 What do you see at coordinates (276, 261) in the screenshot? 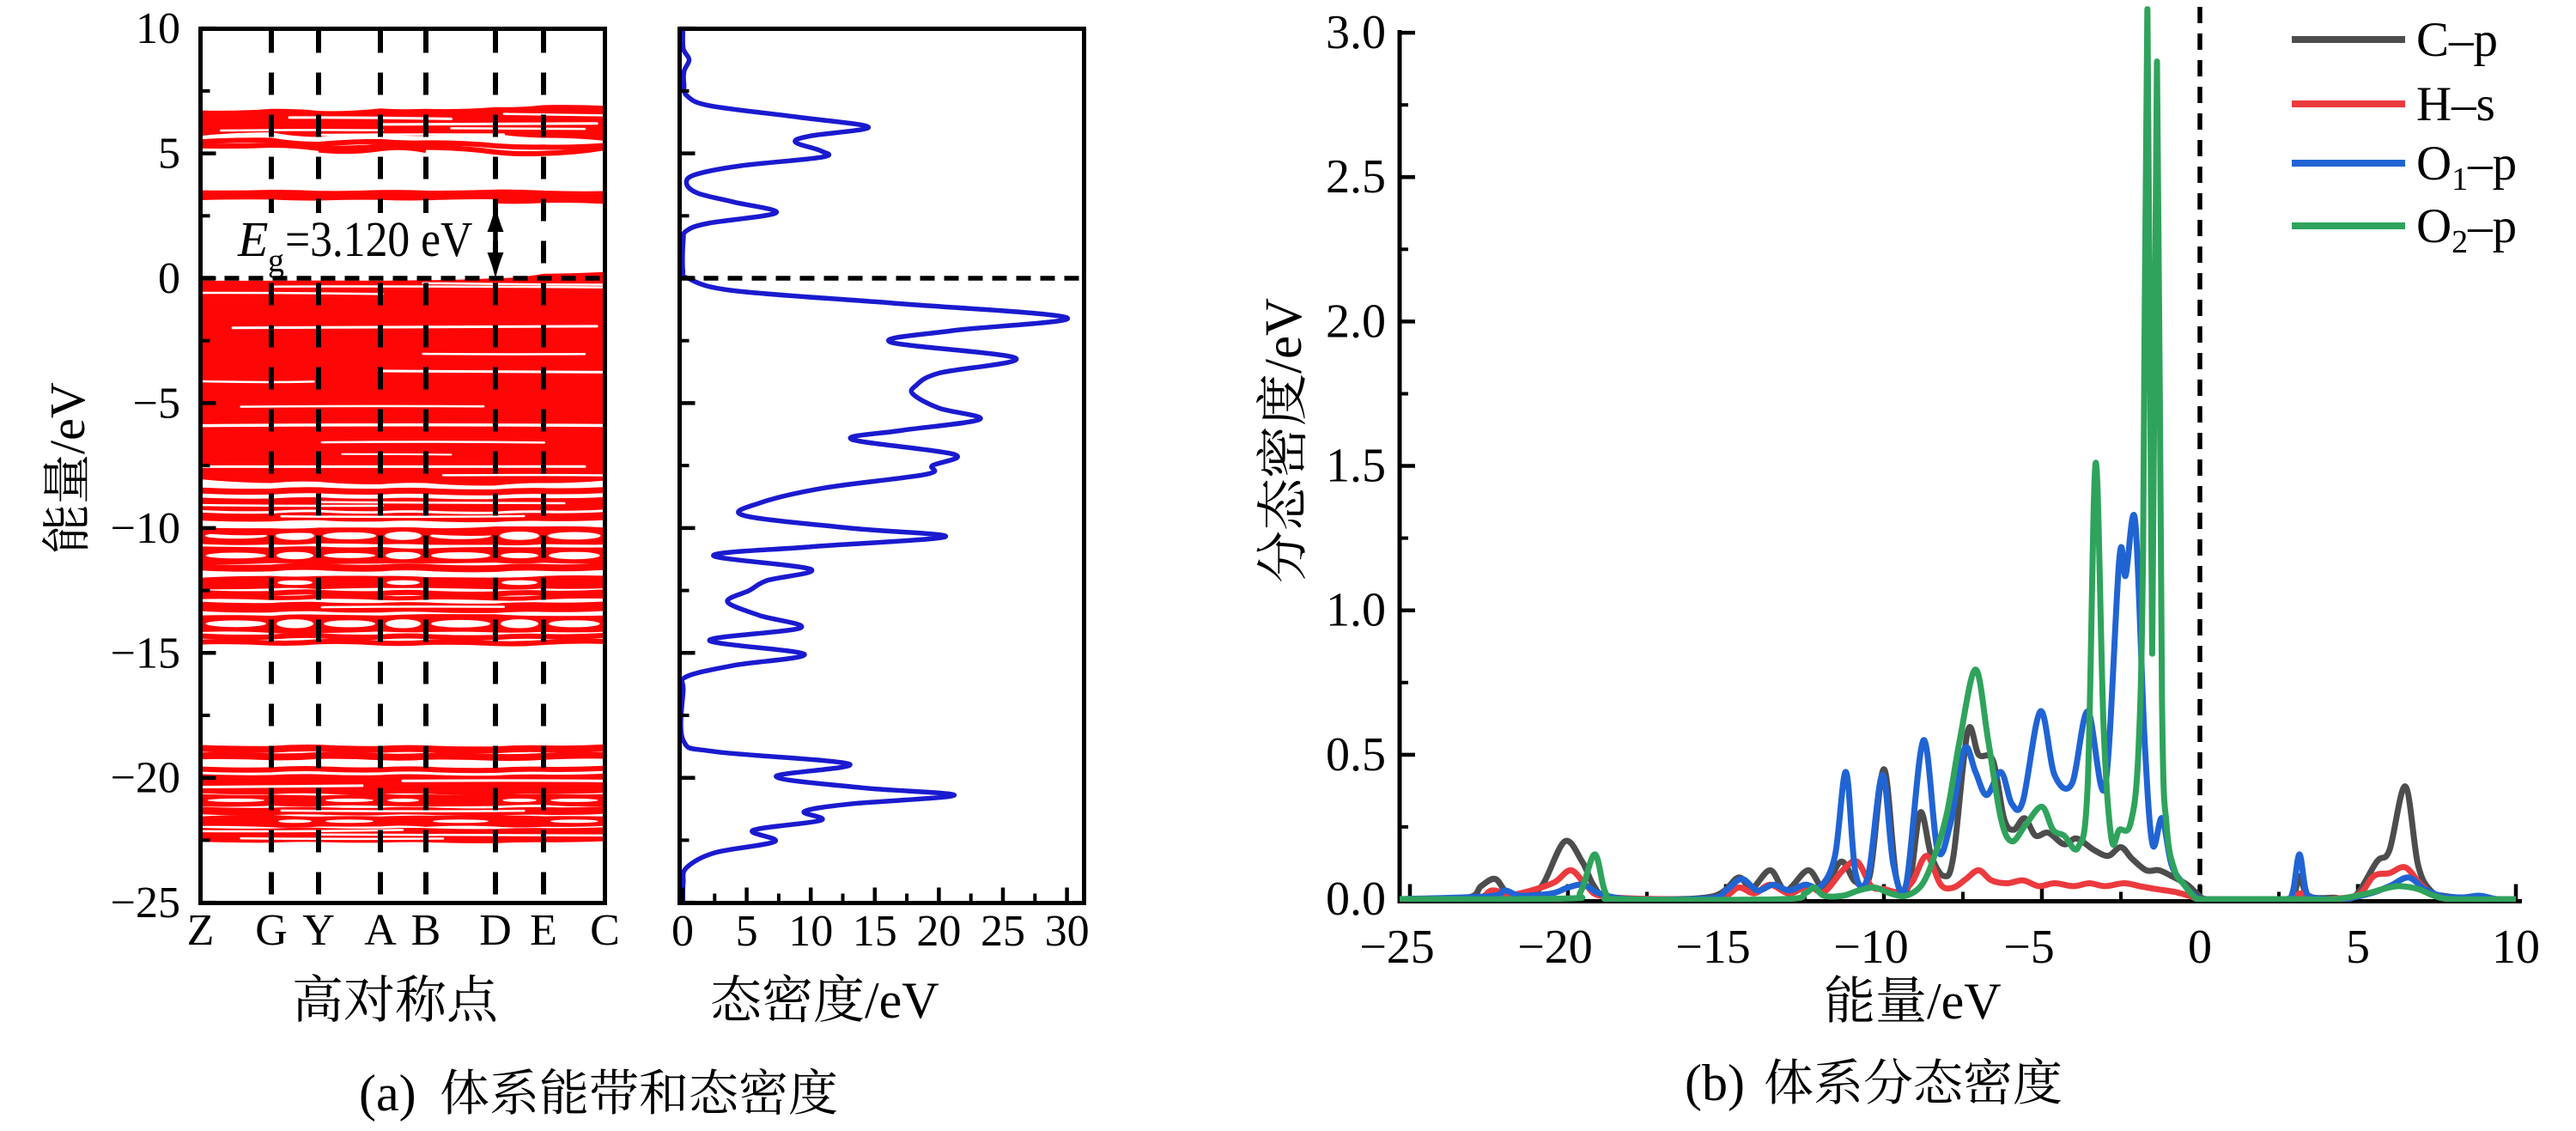
I see `svg-text: g` at bounding box center [276, 261].